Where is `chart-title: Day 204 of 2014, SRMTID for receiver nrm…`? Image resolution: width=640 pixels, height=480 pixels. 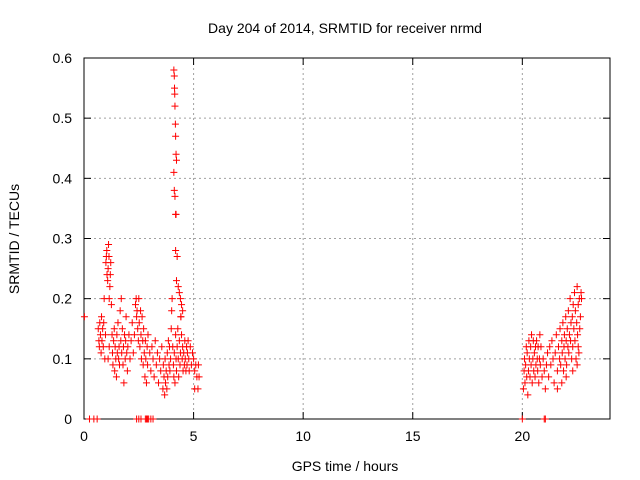
chart-title: Day 204 of 2014, SRMTID for receiver nrm… is located at coordinates (345, 28).